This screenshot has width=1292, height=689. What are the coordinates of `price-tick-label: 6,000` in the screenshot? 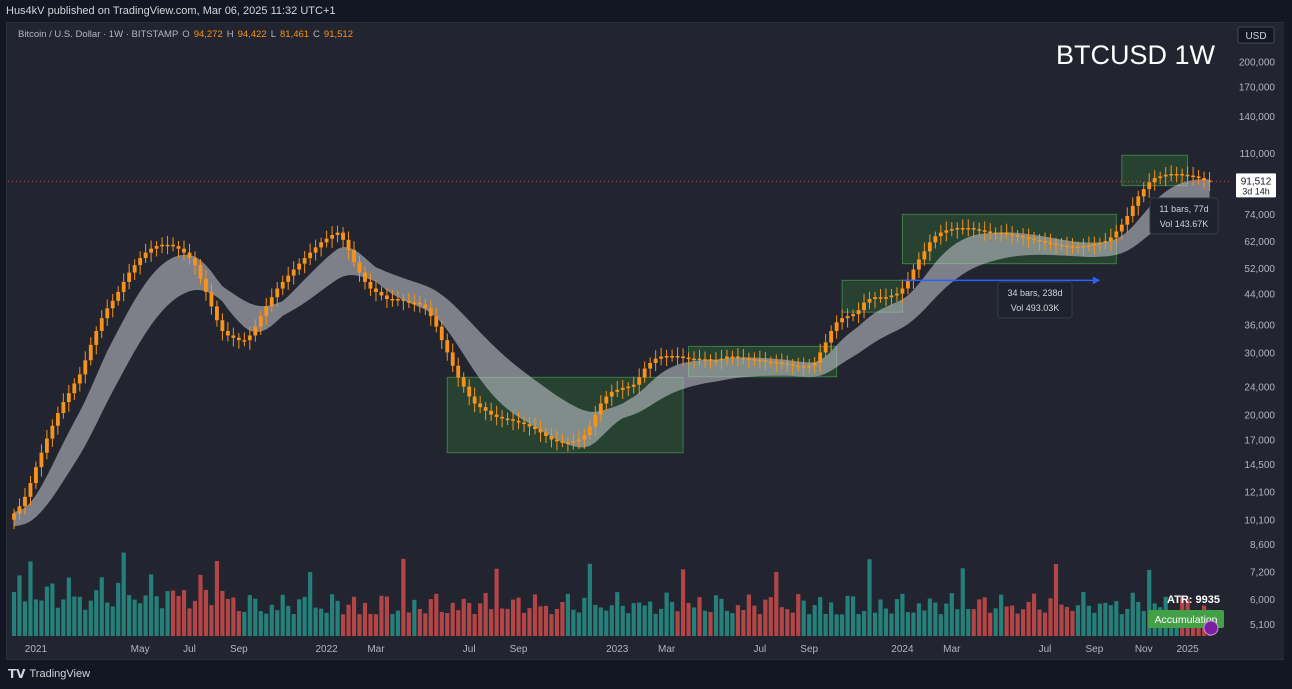 It's located at (1262, 600).